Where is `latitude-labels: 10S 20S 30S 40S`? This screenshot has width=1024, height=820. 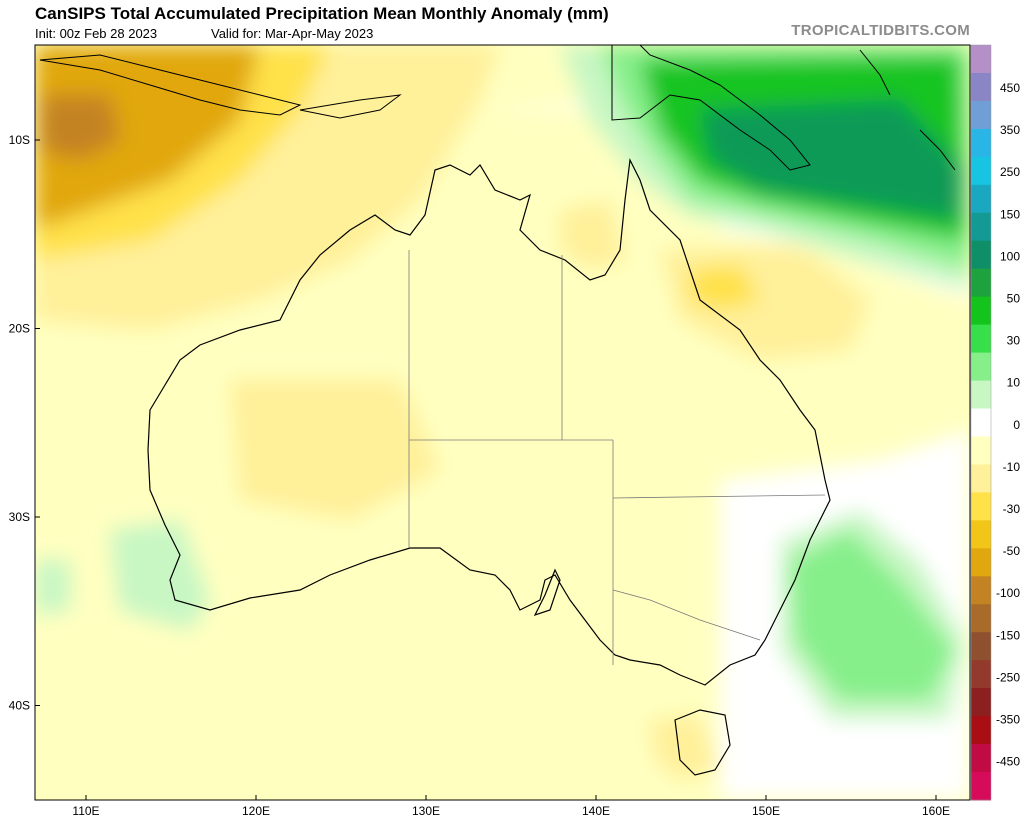
latitude-labels: 10S 20S 30S 40S is located at coordinates (24, 423).